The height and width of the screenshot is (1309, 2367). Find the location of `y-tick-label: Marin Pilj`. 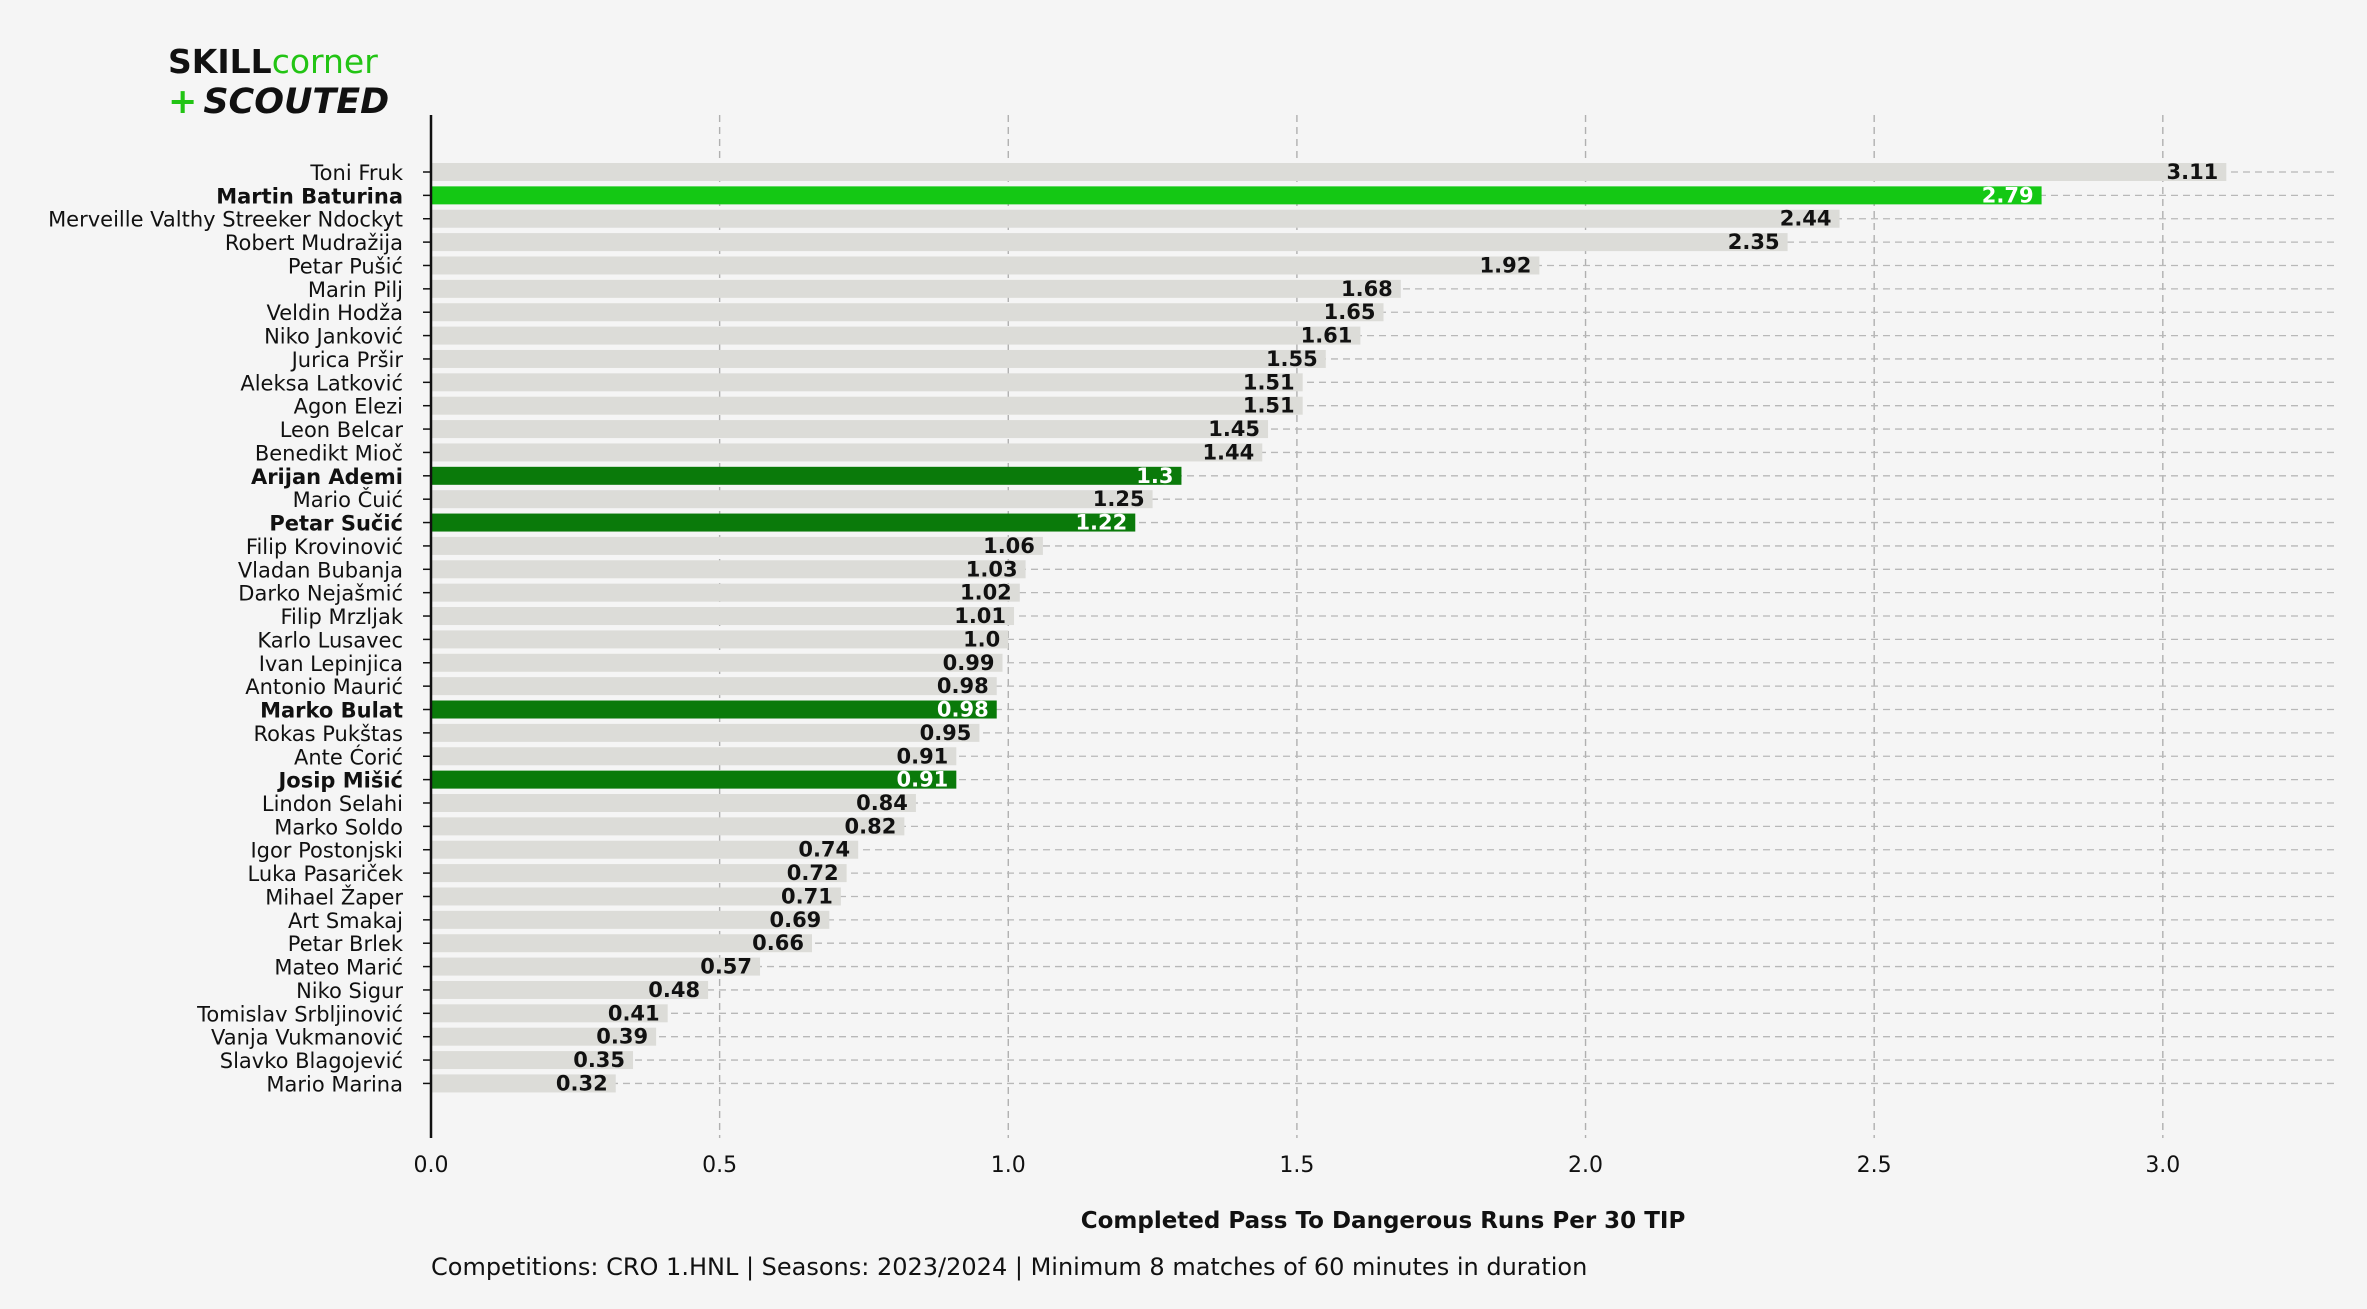

y-tick-label: Marin Pilj is located at coordinates (355, 290).